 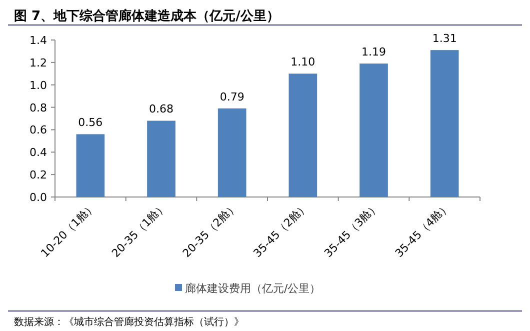 What do you see at coordinates (232, 97) in the screenshot?
I see `text: 0.79` at bounding box center [232, 97].